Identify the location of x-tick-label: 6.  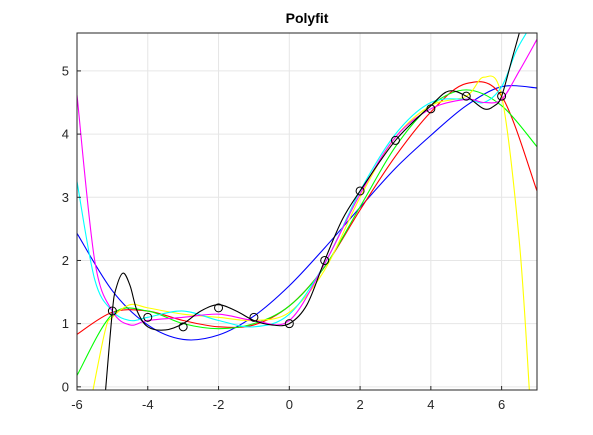
(501, 404).